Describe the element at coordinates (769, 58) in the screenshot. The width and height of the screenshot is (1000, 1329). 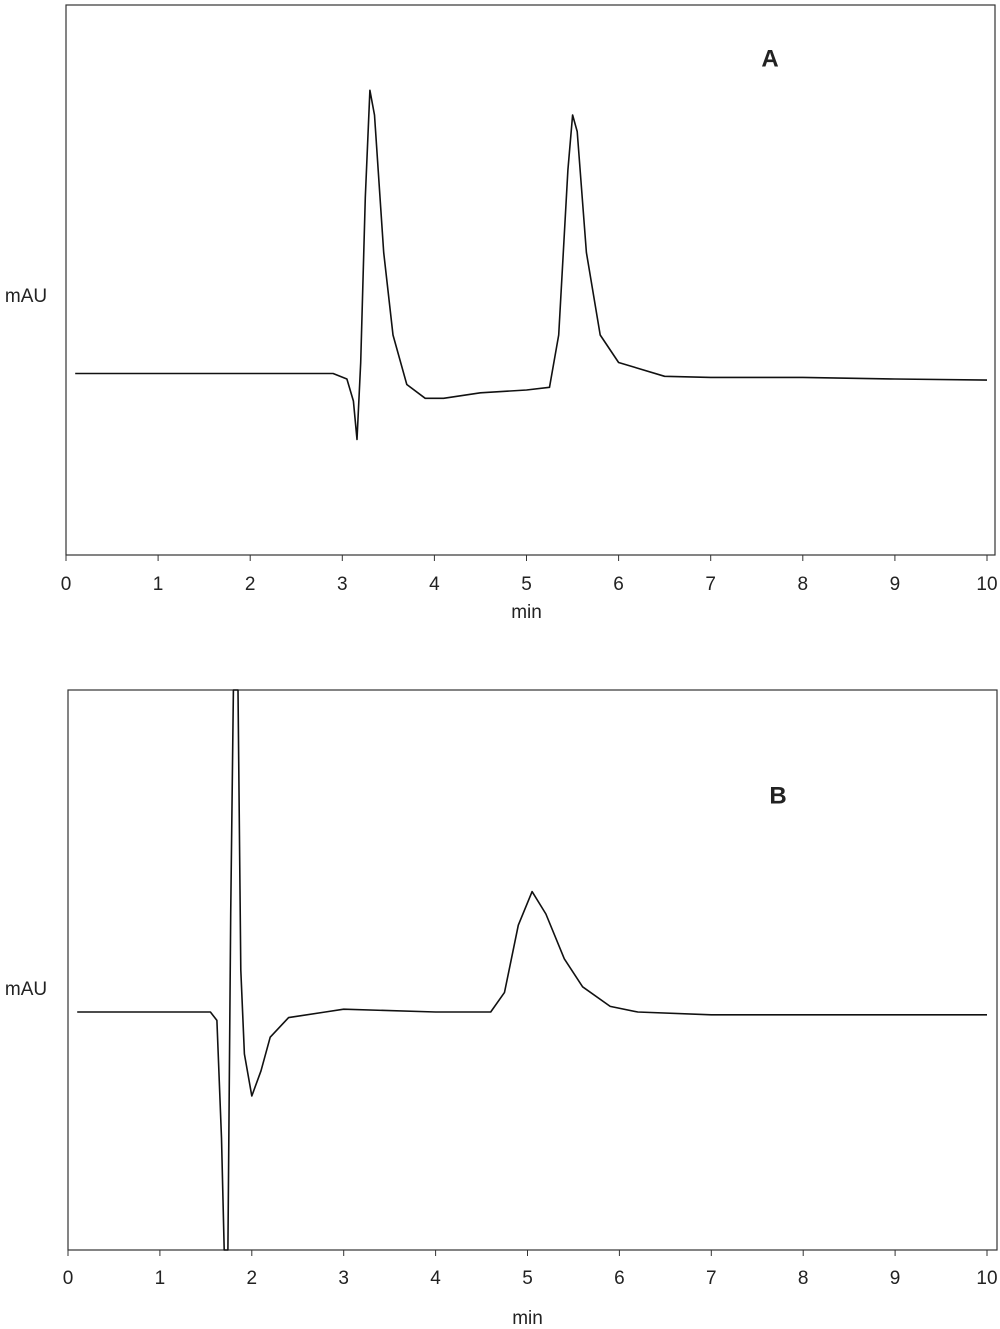
I see `panel-label: A` at that location.